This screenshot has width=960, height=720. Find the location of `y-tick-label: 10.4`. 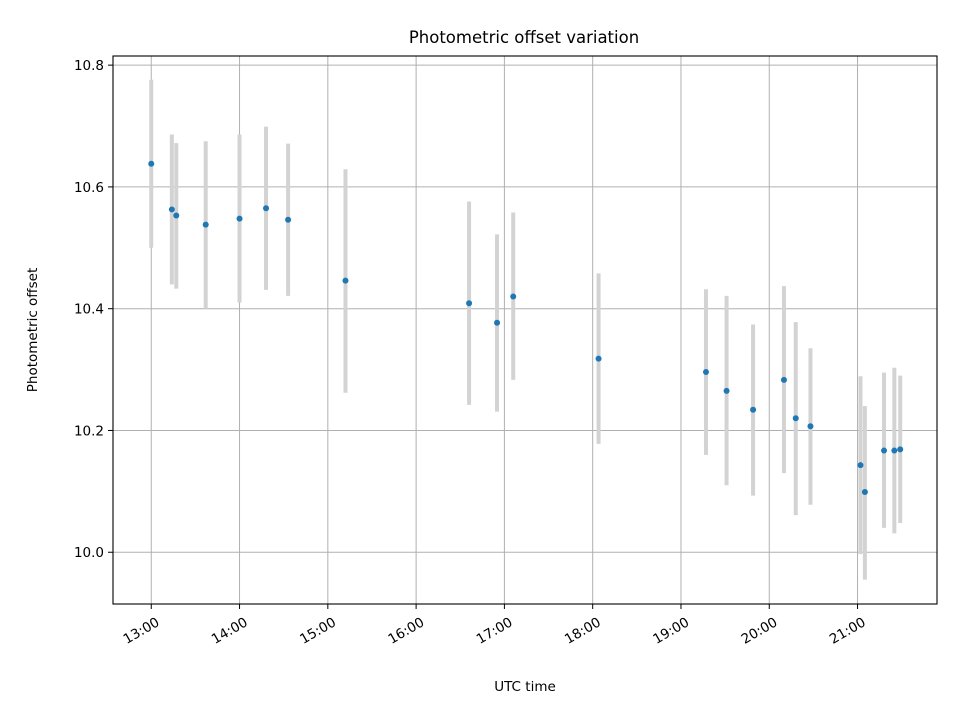

y-tick-label: 10.4 is located at coordinates (89, 310).